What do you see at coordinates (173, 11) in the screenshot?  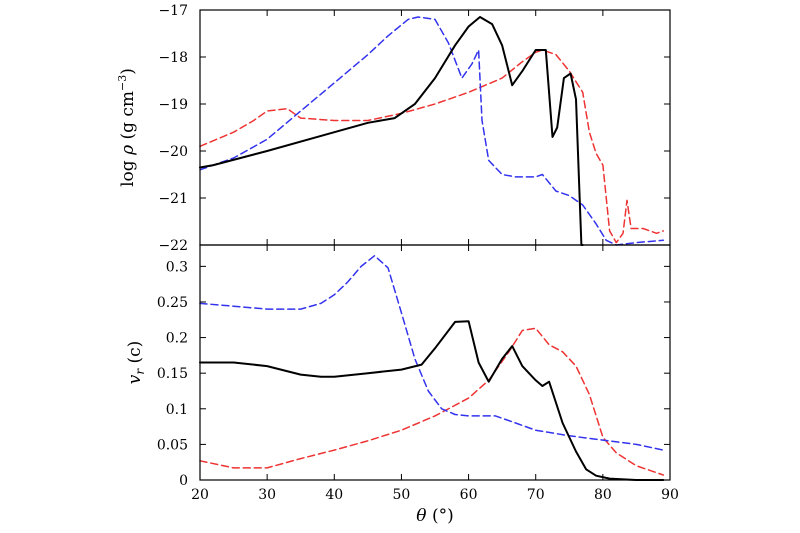 I see `density-y-tick-label: −17` at bounding box center [173, 11].